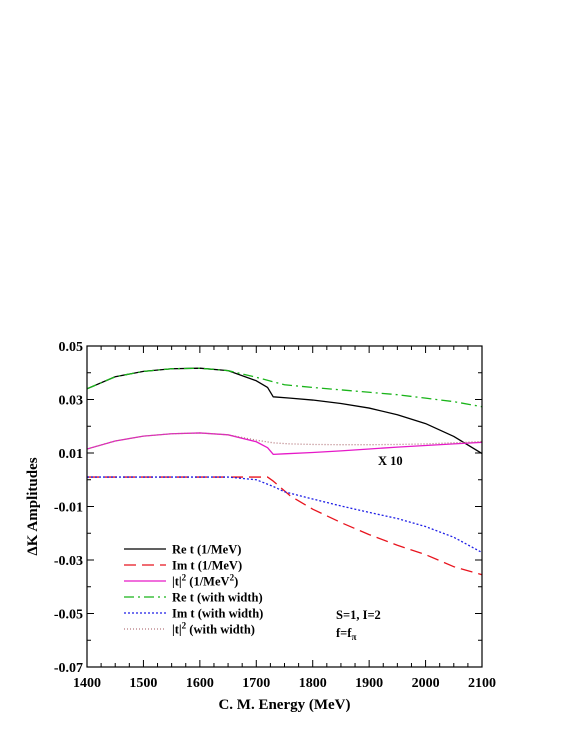 The height and width of the screenshot is (752, 581). I want to click on x-tick-label-6: 2000, so click(426, 683).